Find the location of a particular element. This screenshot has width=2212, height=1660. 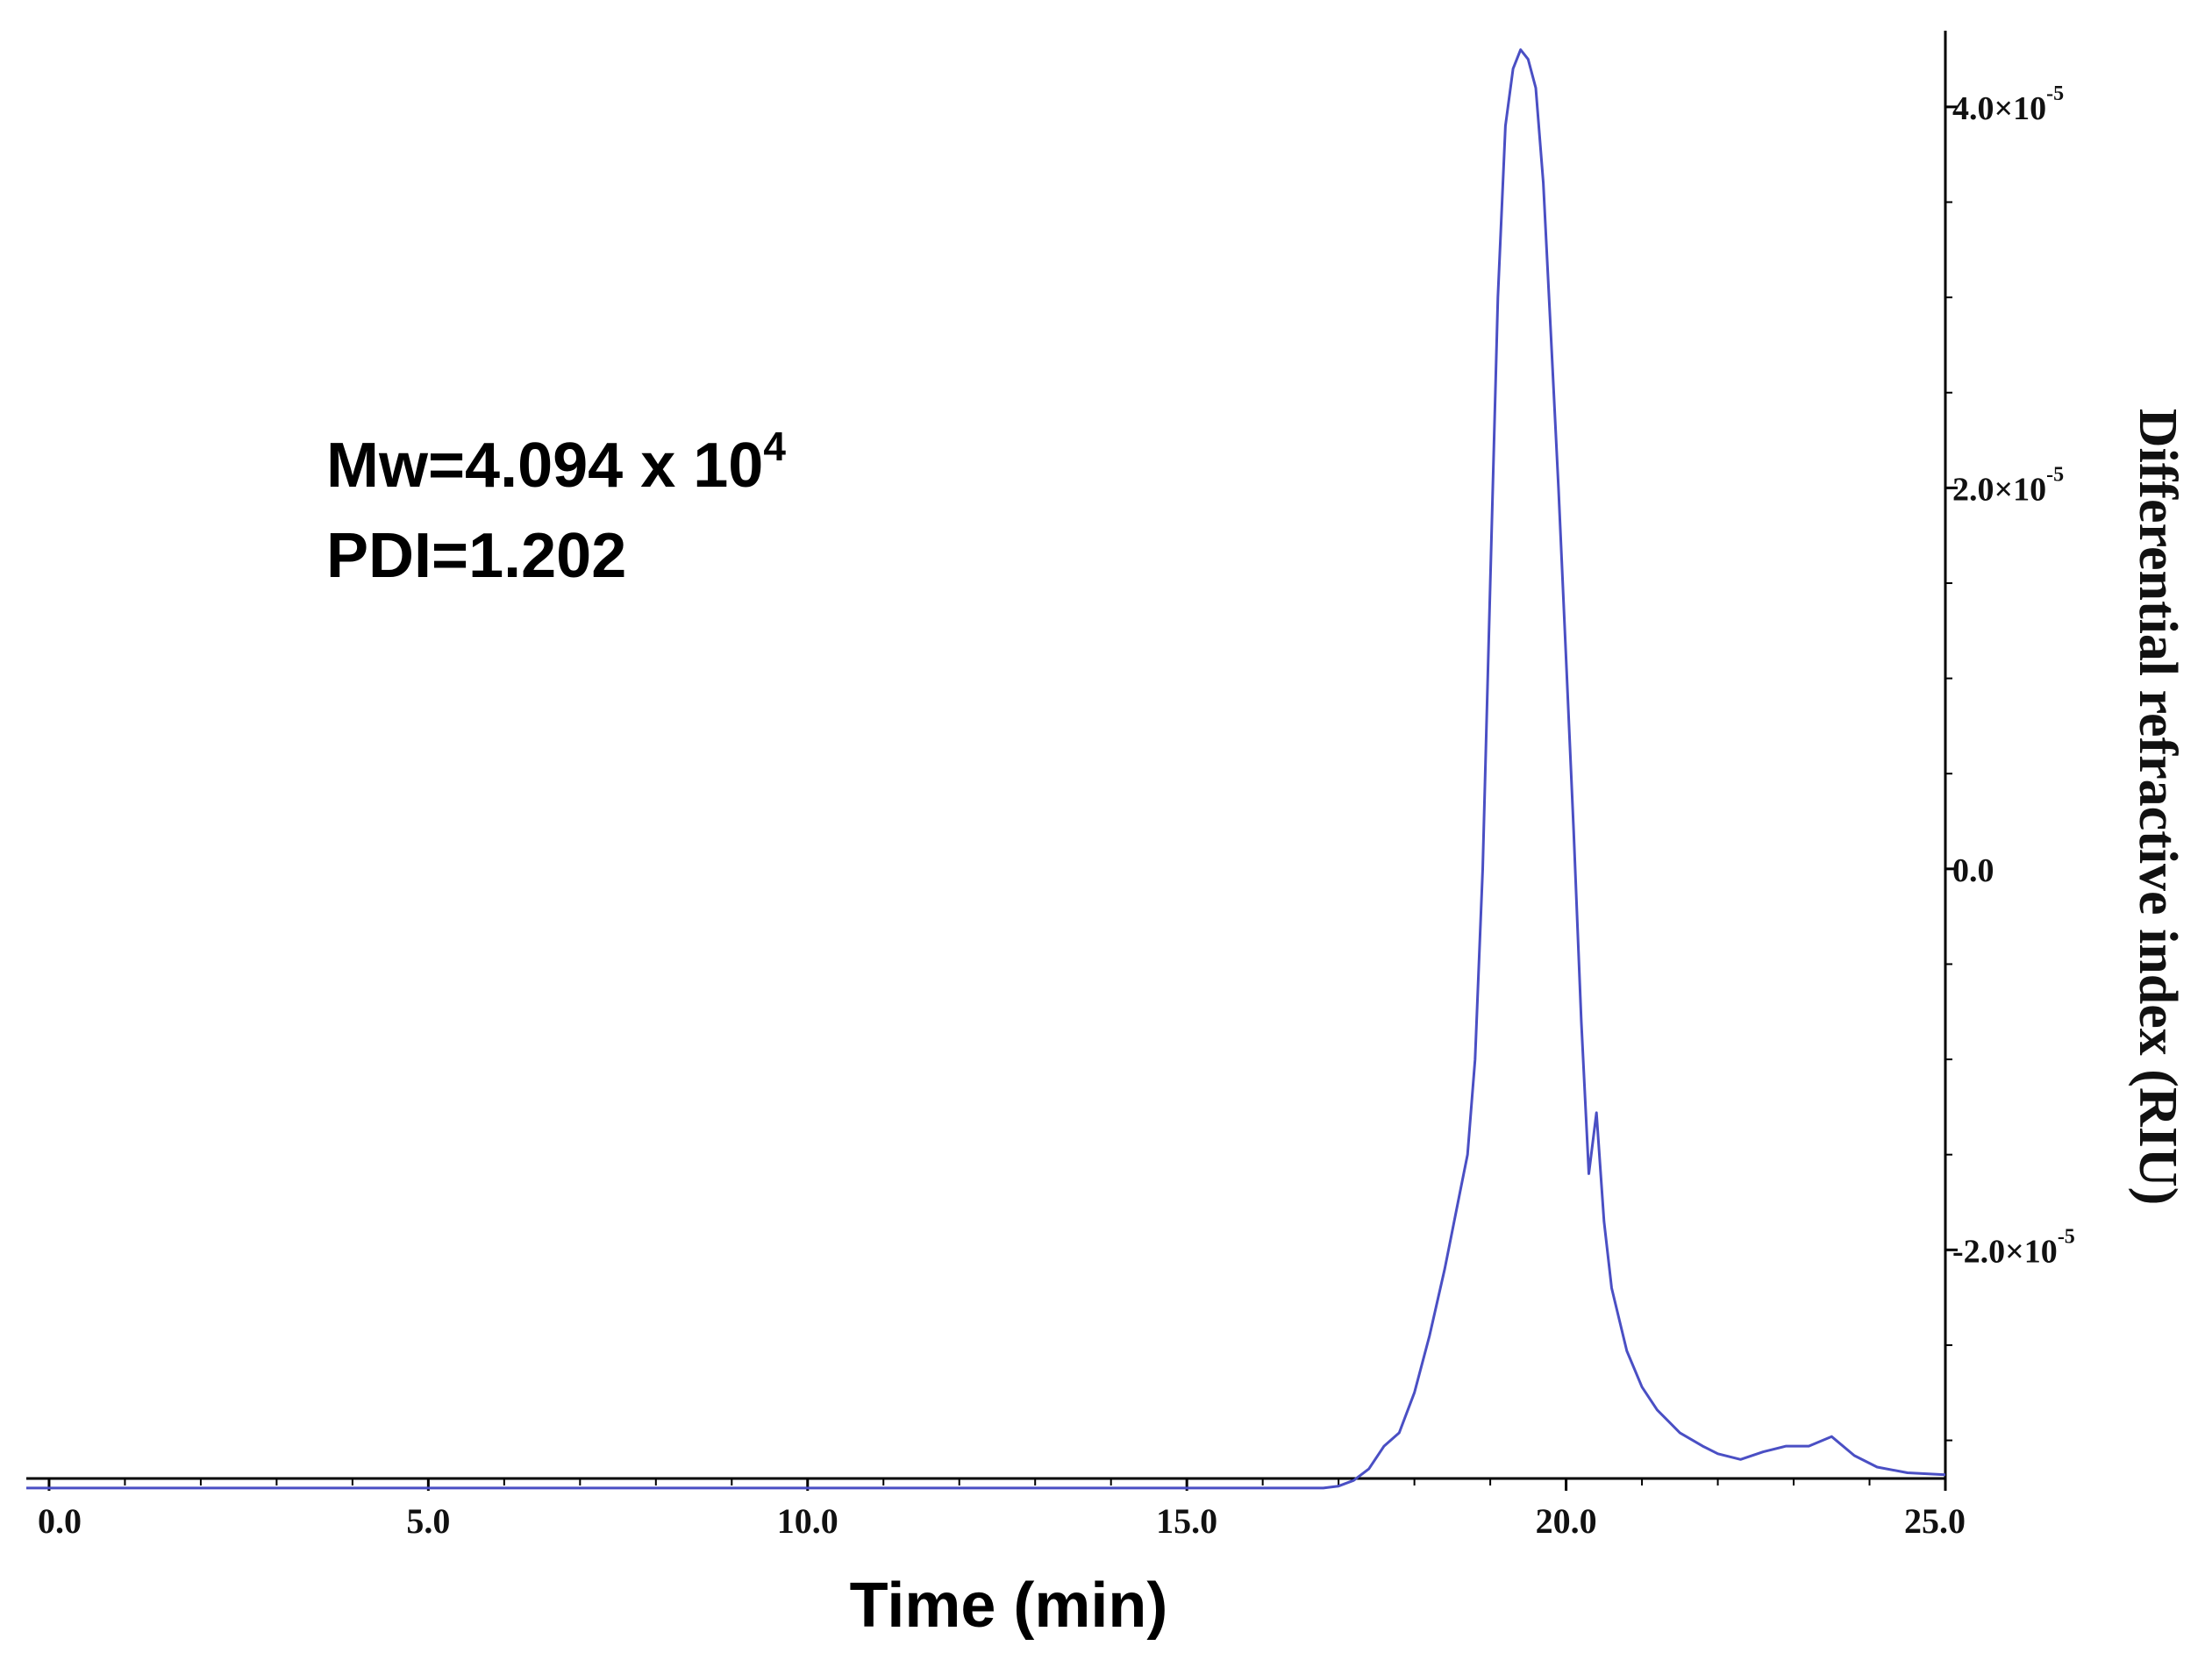

y-tick-label: -2.0×10⁻⁵ is located at coordinates (2013, 1247).